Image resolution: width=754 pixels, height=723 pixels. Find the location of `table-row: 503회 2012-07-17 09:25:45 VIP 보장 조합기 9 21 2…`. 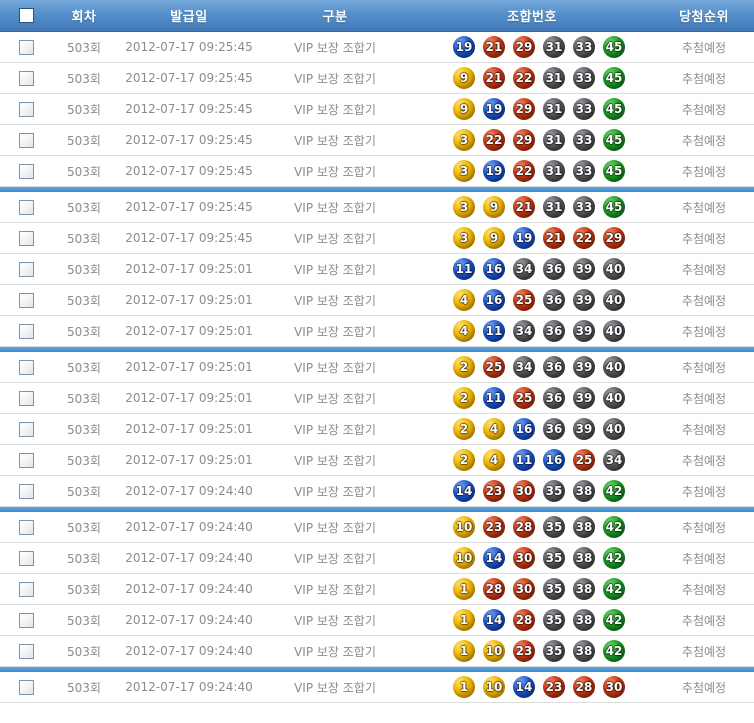

table-row: 503회 2012-07-17 09:25:45 VIP 보장 조합기 9 21 2… is located at coordinates (377, 78).